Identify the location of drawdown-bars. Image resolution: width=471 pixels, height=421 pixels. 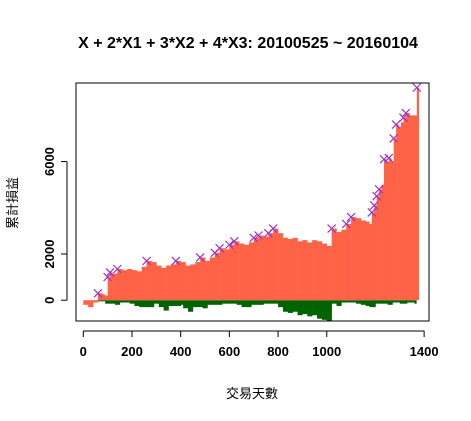
(257, 310).